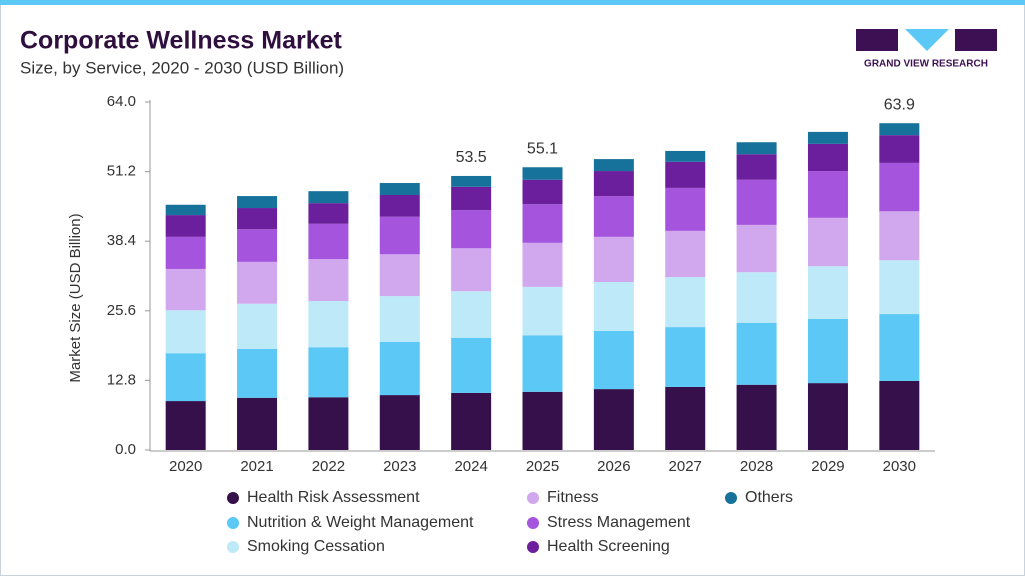 This screenshot has height=576, width=1025. Describe the element at coordinates (926, 49) in the screenshot. I see `logo: GRAND VIEW RESEARCH` at that location.